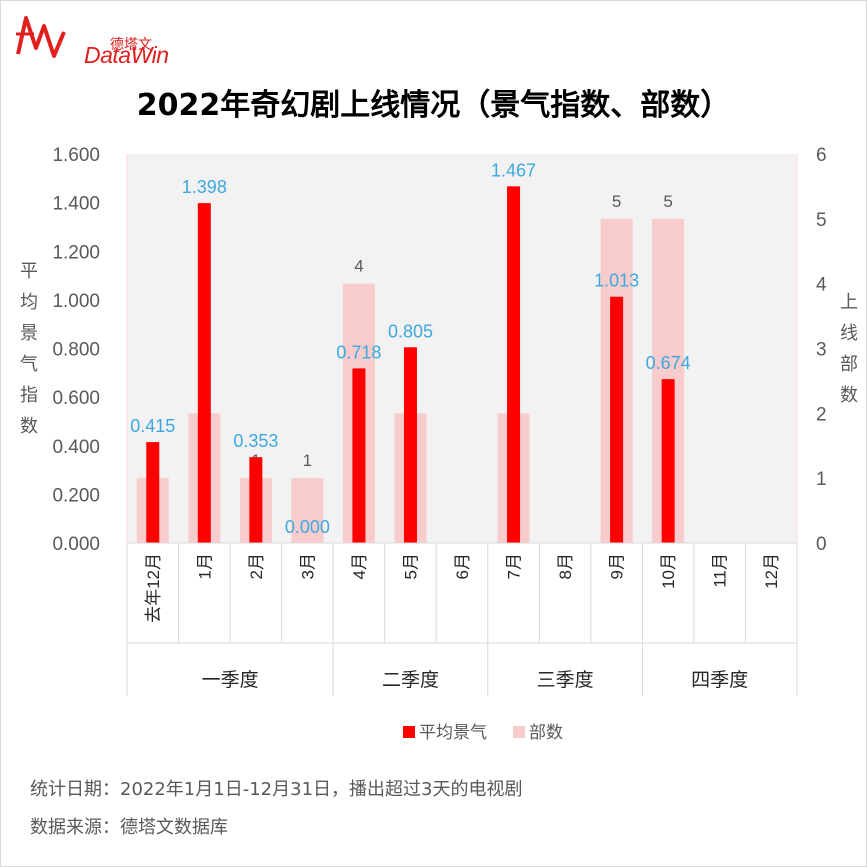 Image resolution: width=867 pixels, height=867 pixels. I want to click on bar-primary-label: 0.415, so click(152, 426).